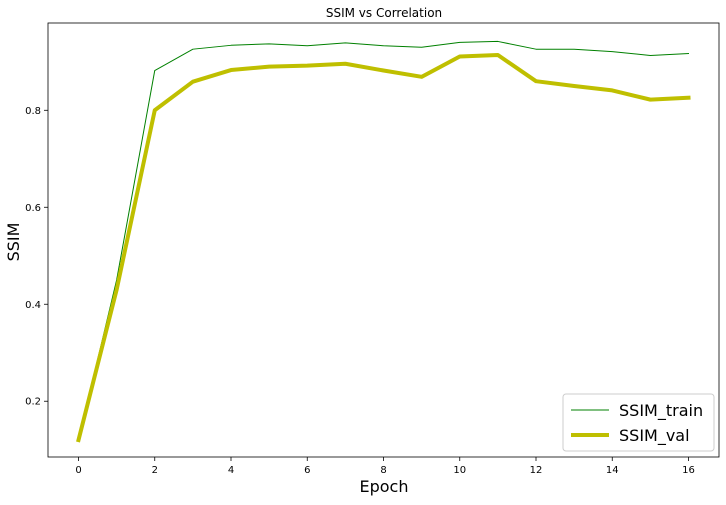 This screenshot has height=505, width=726. What do you see at coordinates (78, 470) in the screenshot?
I see `x-tick-label: 0` at bounding box center [78, 470].